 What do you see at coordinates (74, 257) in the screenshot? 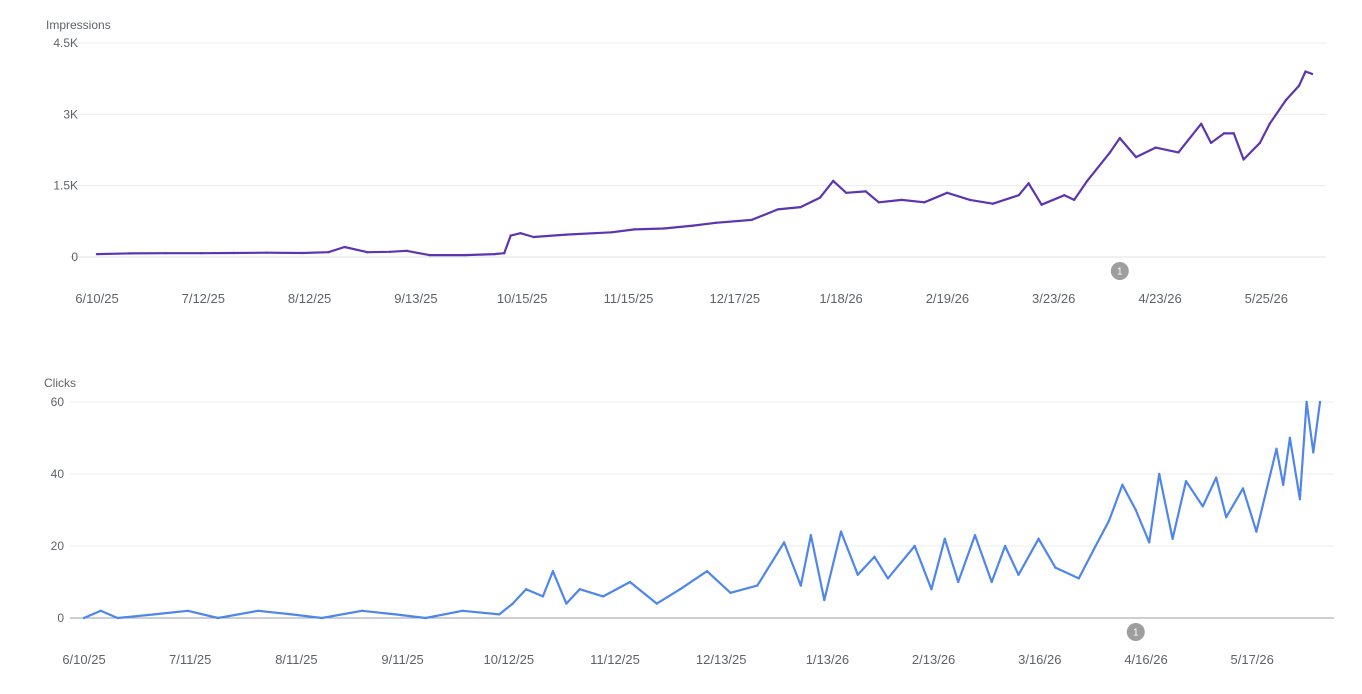
I see `impressions-y-tick-label: 0` at bounding box center [74, 257].